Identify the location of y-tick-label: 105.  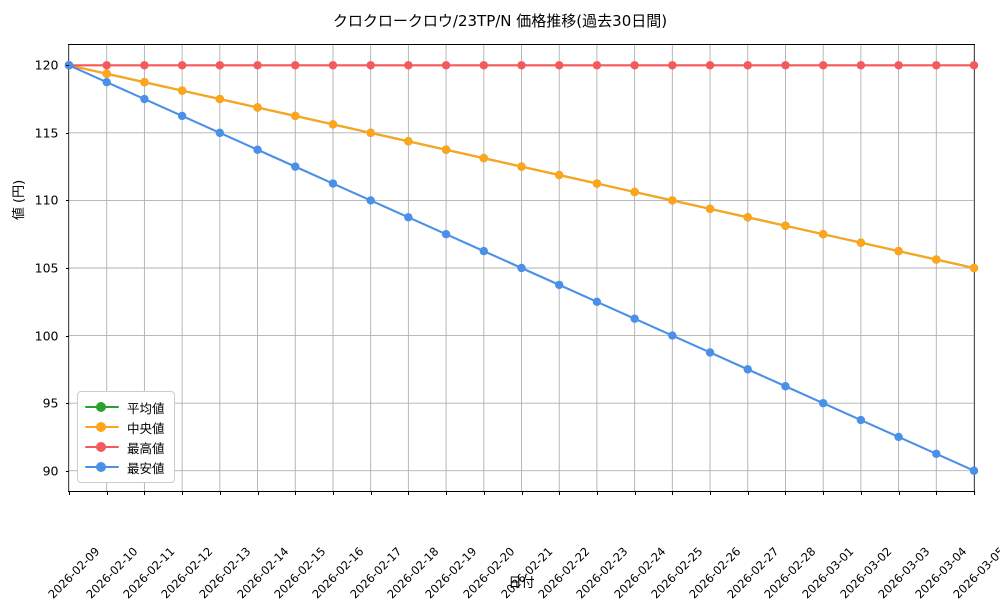
(46, 268).